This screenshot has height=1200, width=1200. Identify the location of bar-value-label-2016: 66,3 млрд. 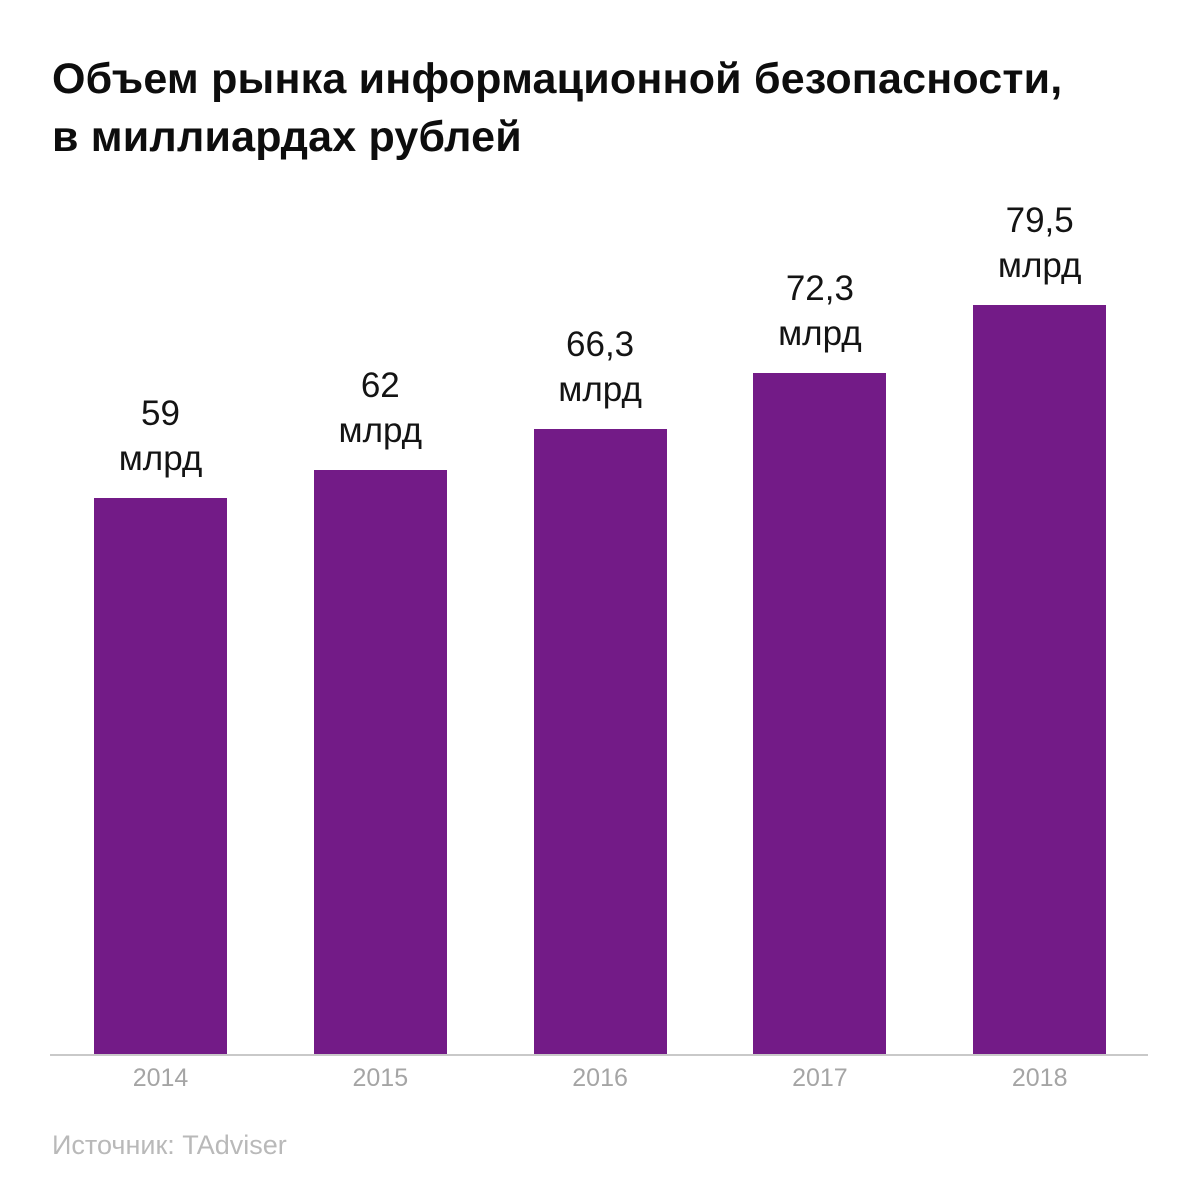
(600, 367).